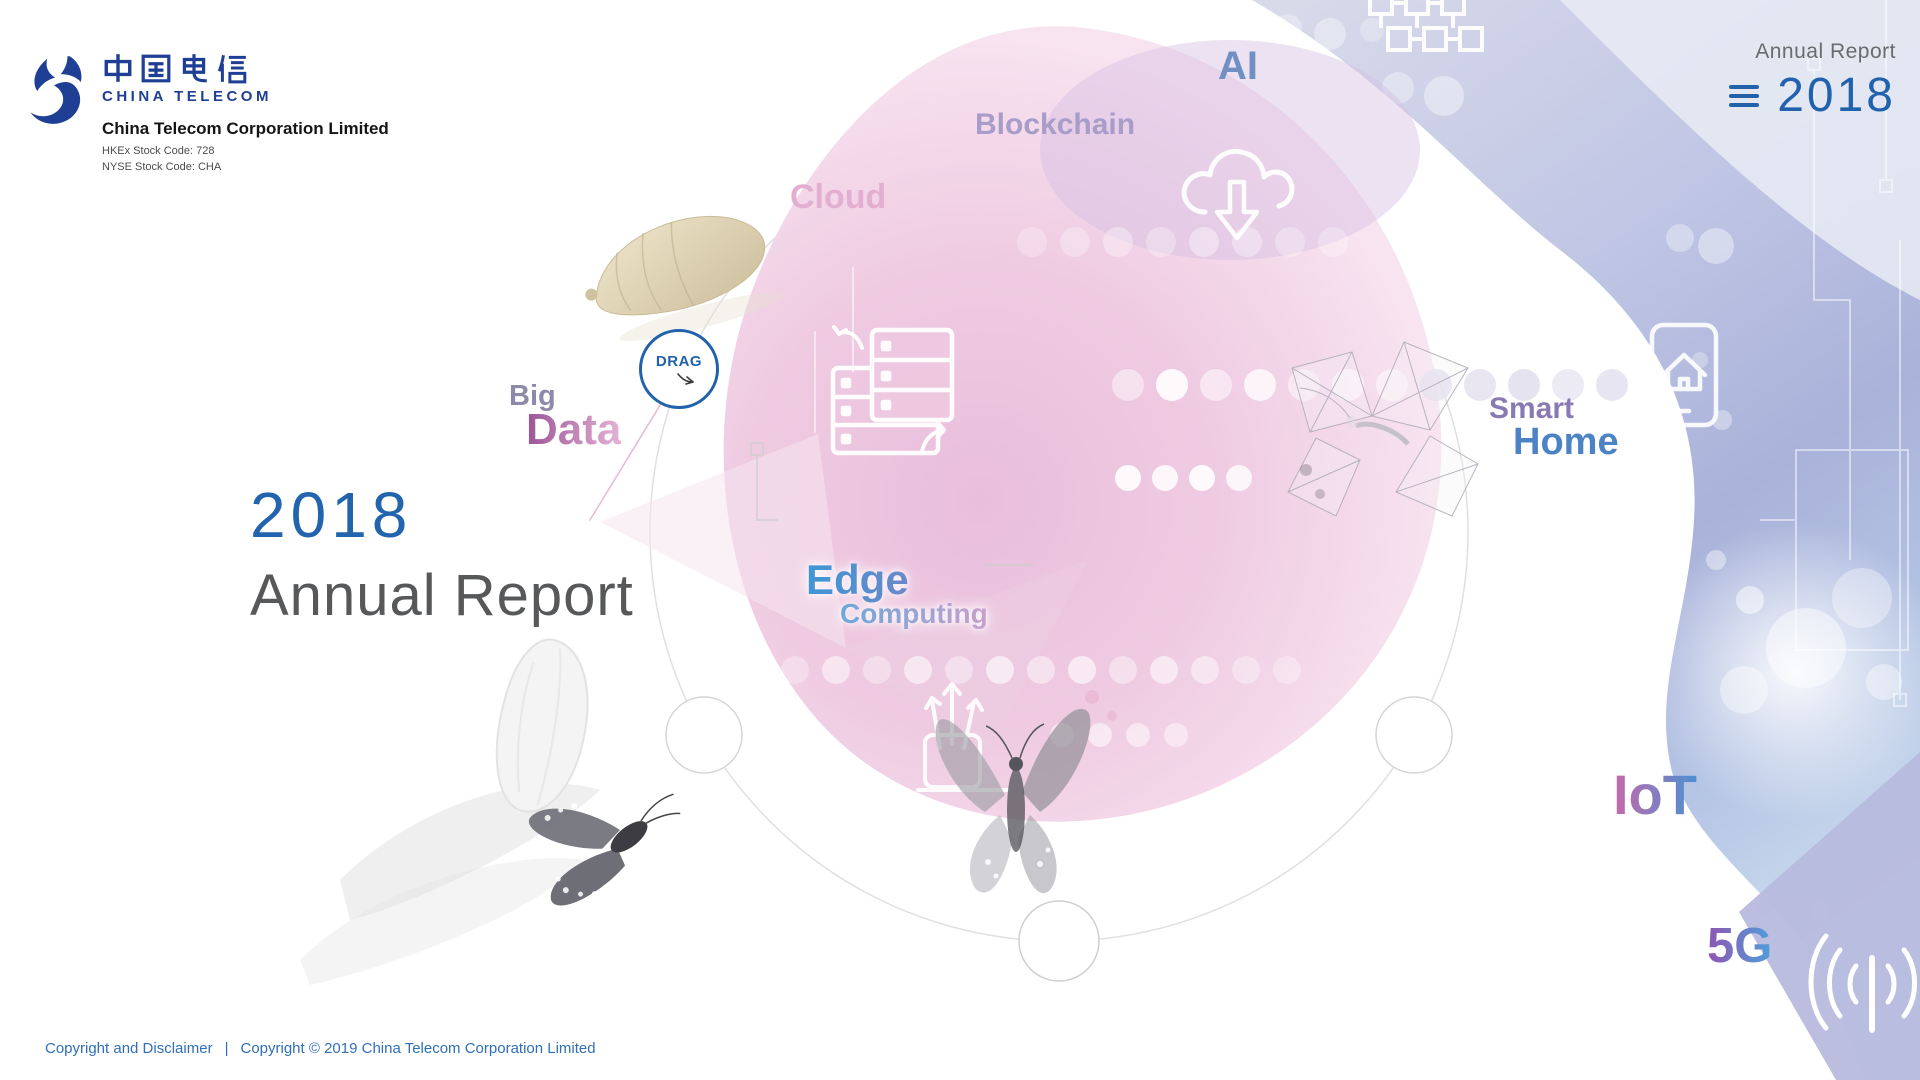  I want to click on antenna-icon, so click(1862, 983).